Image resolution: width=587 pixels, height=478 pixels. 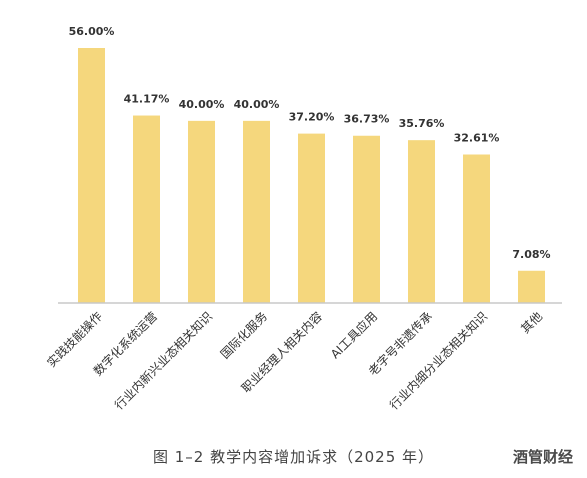 I want to click on figure-caption: 图 1–2 教学内容增加诉求（2025 年）, so click(x=293, y=457).